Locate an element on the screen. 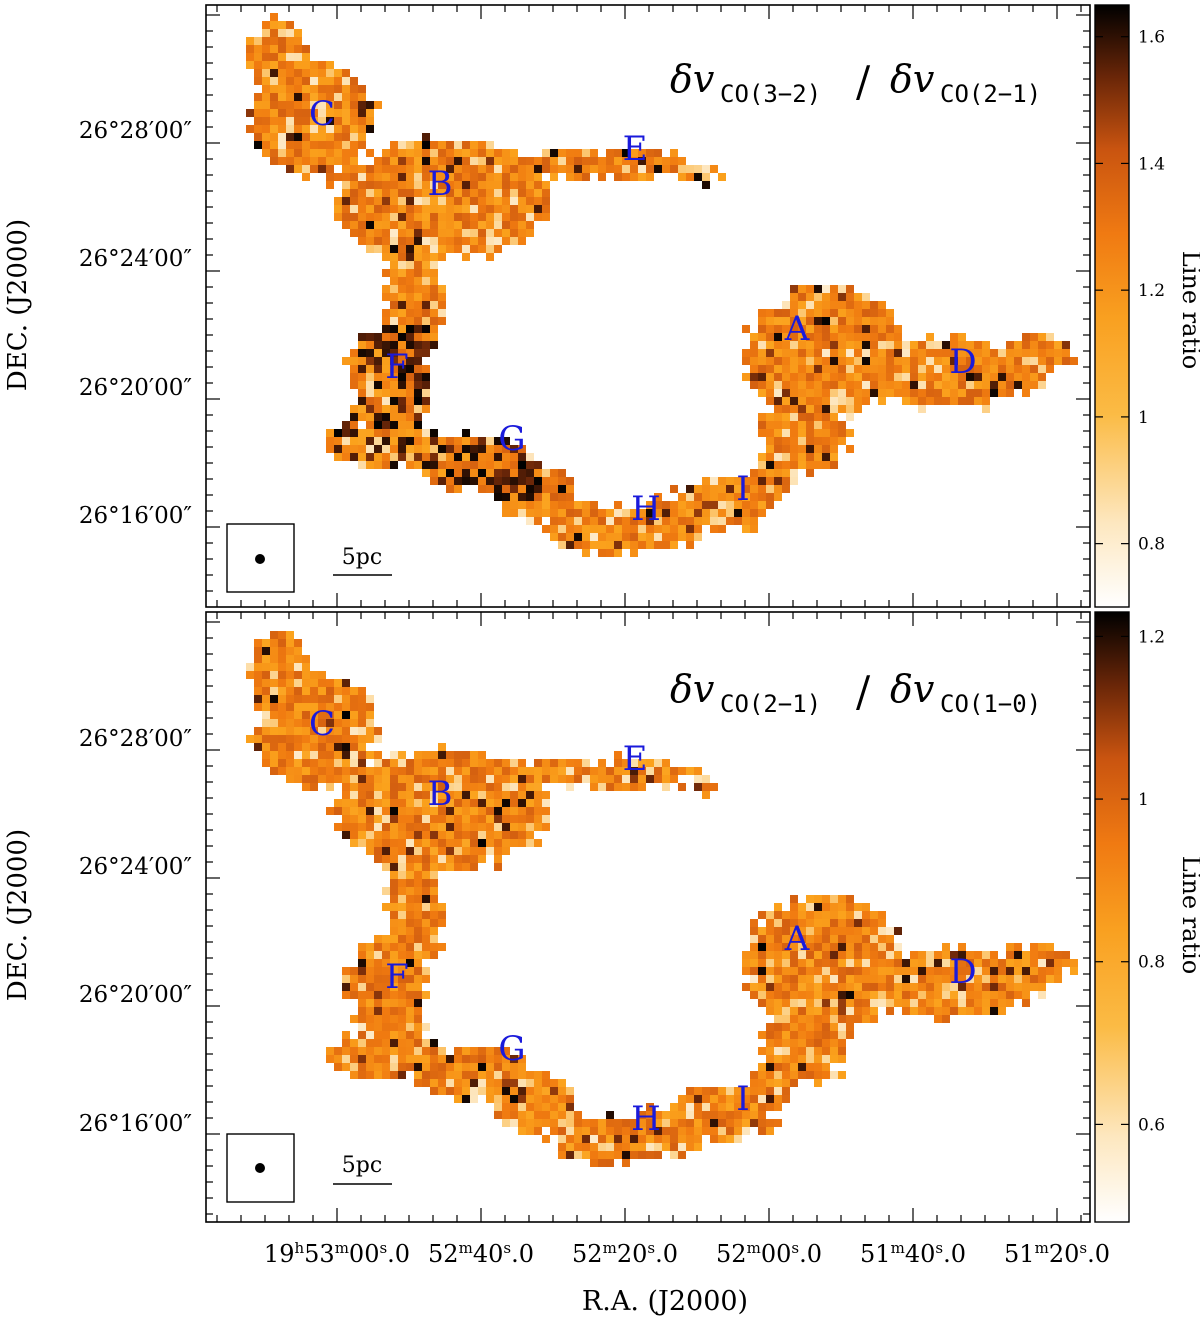 This screenshot has width=1200, height=1326. region-label-c: C is located at coordinates (322, 724).